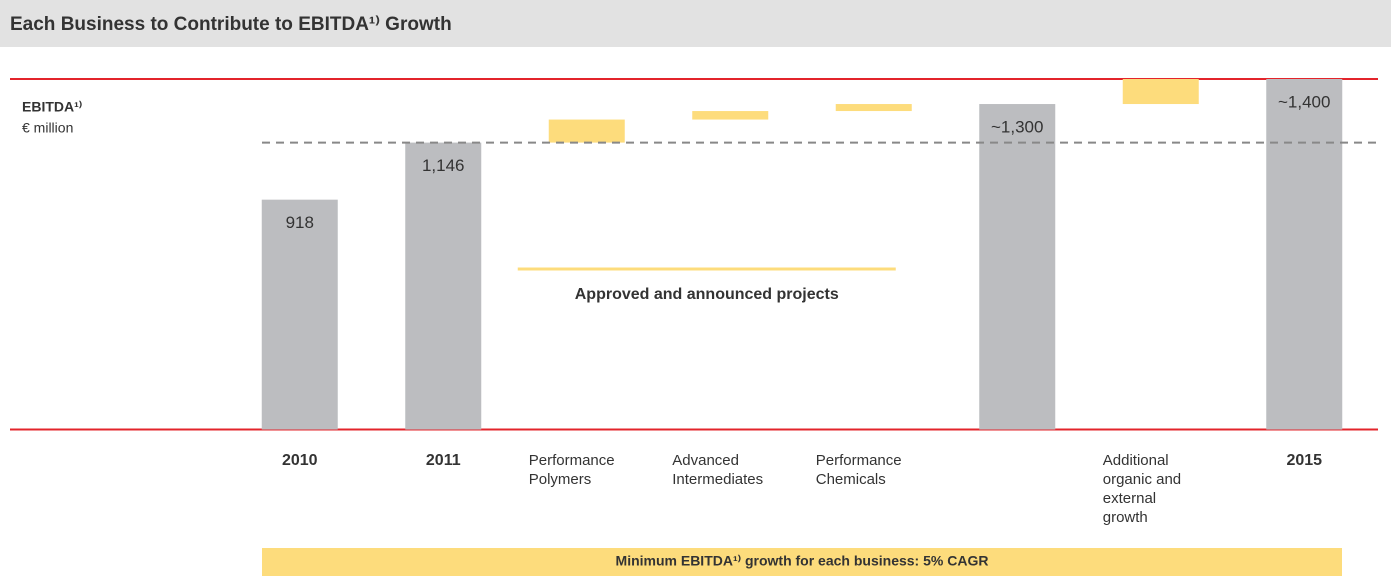 Image resolution: width=1391 pixels, height=576 pixels. What do you see at coordinates (443, 460) in the screenshot?
I see `x-tick-label: 2011` at bounding box center [443, 460].